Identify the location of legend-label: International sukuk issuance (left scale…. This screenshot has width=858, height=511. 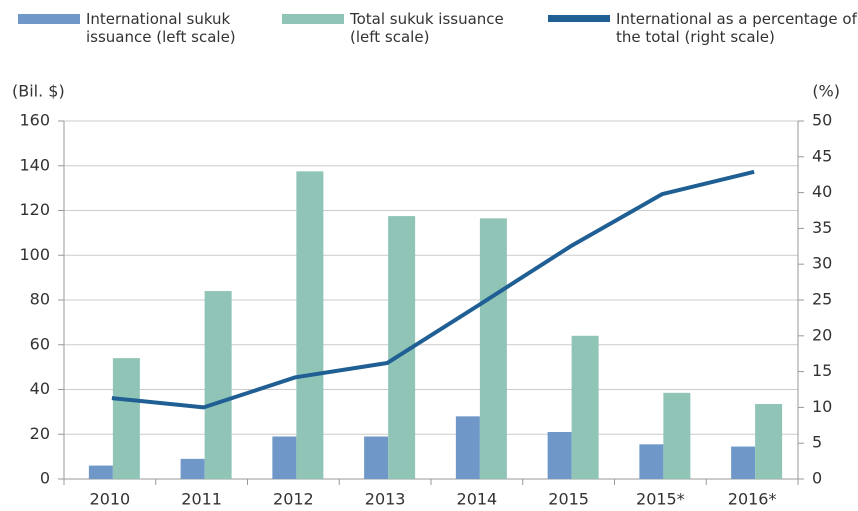
(161, 28).